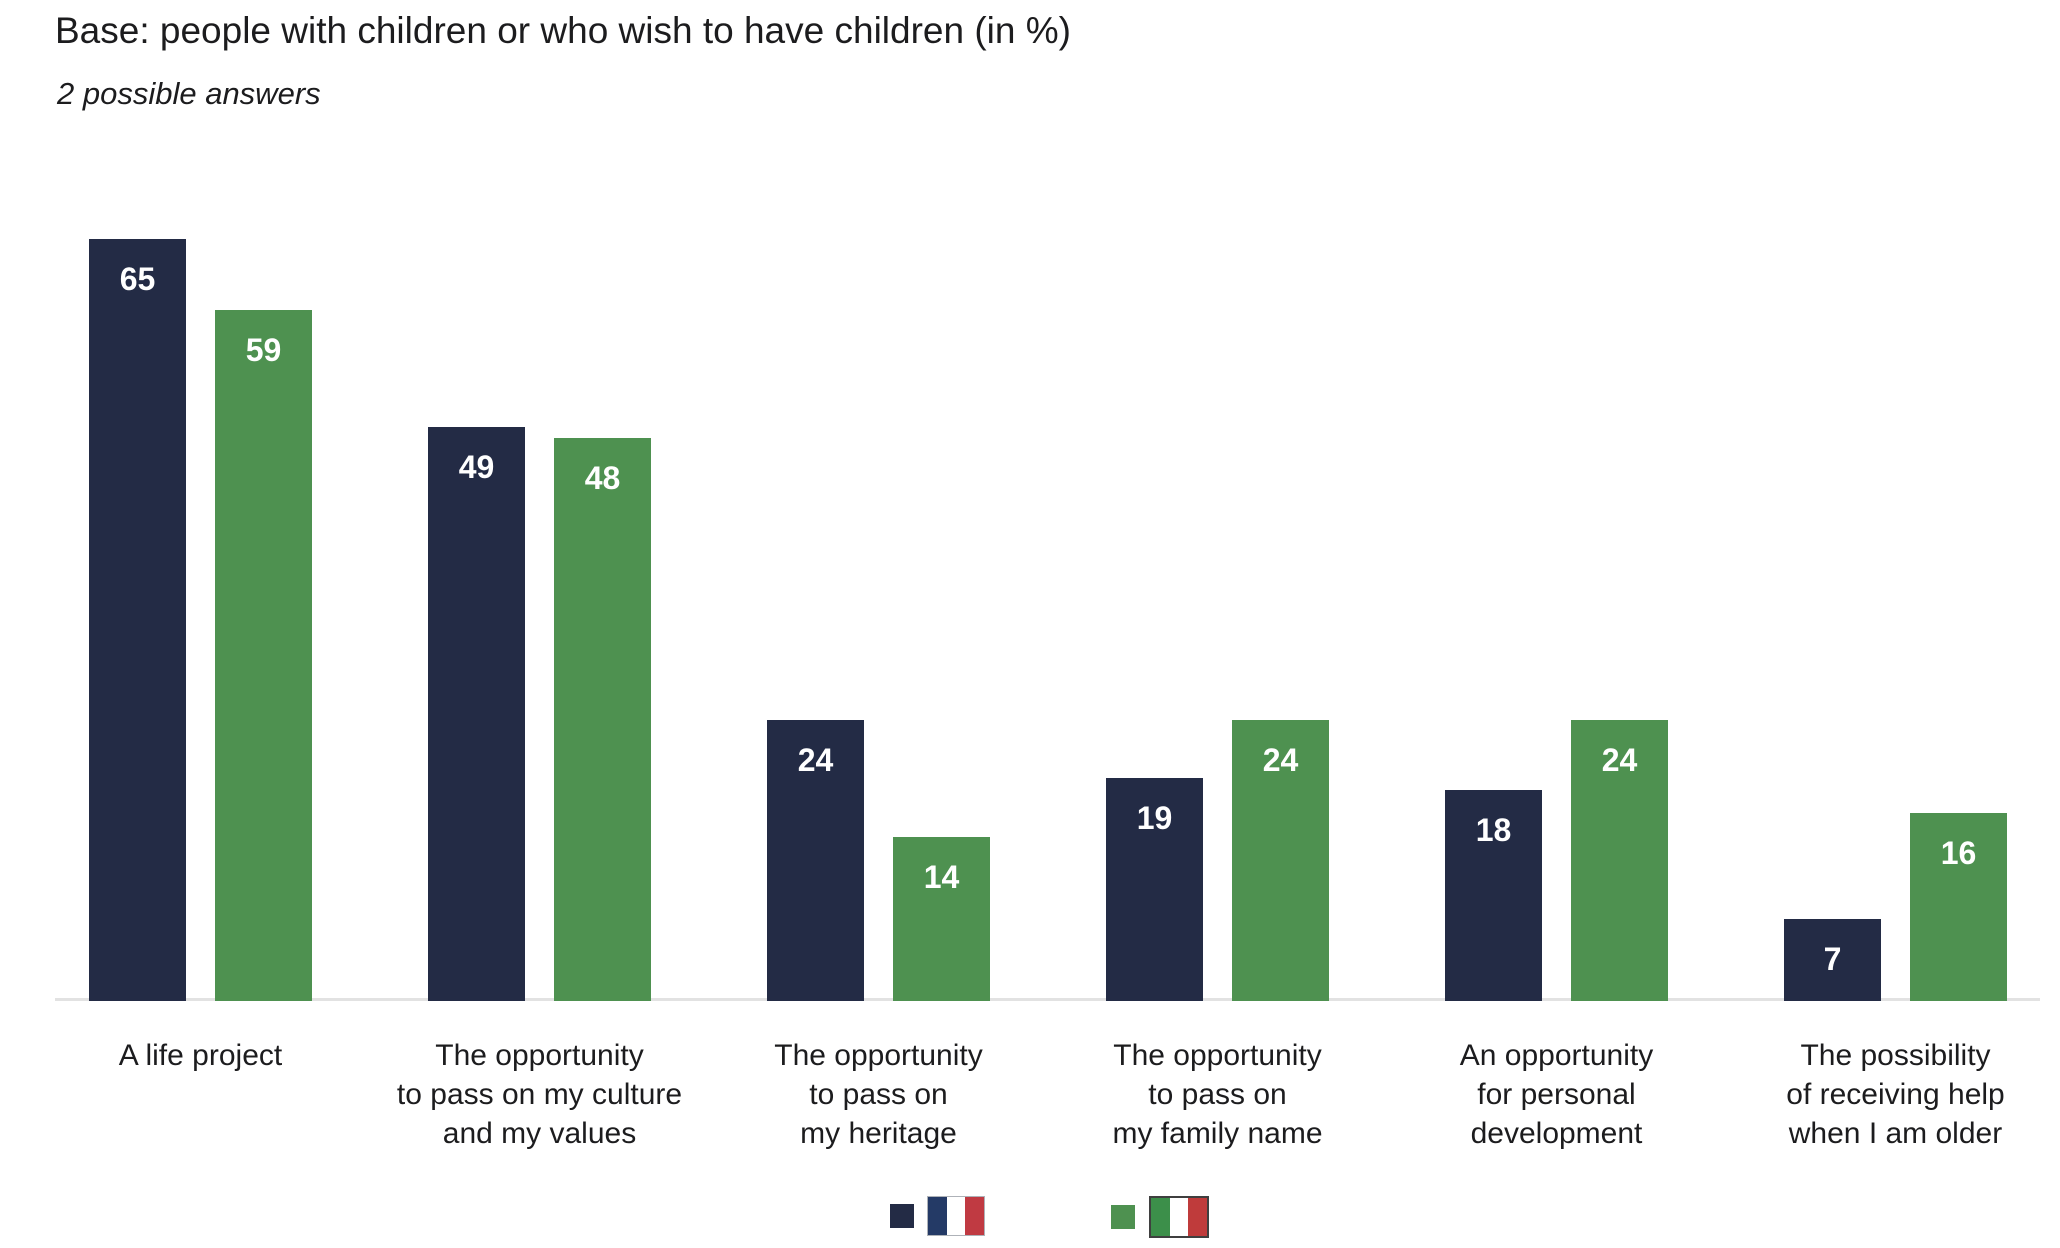  I want to click on bar-value-label: 7, so click(1832, 959).